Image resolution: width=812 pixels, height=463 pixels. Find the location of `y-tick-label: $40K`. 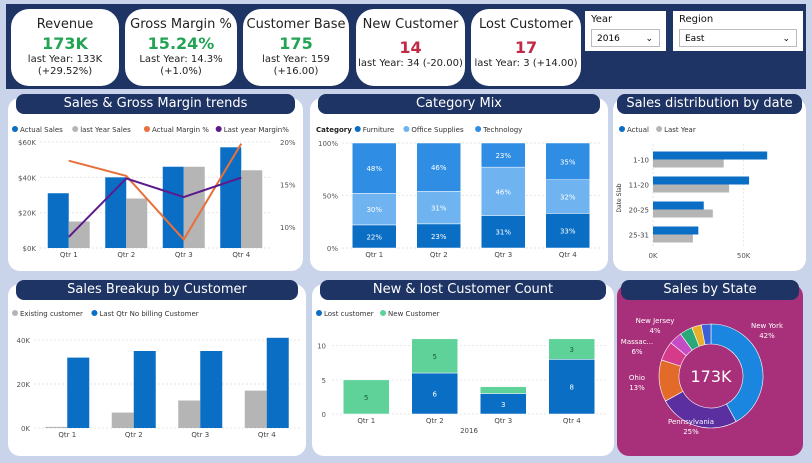

y-tick-label: $40K is located at coordinates (27, 178).